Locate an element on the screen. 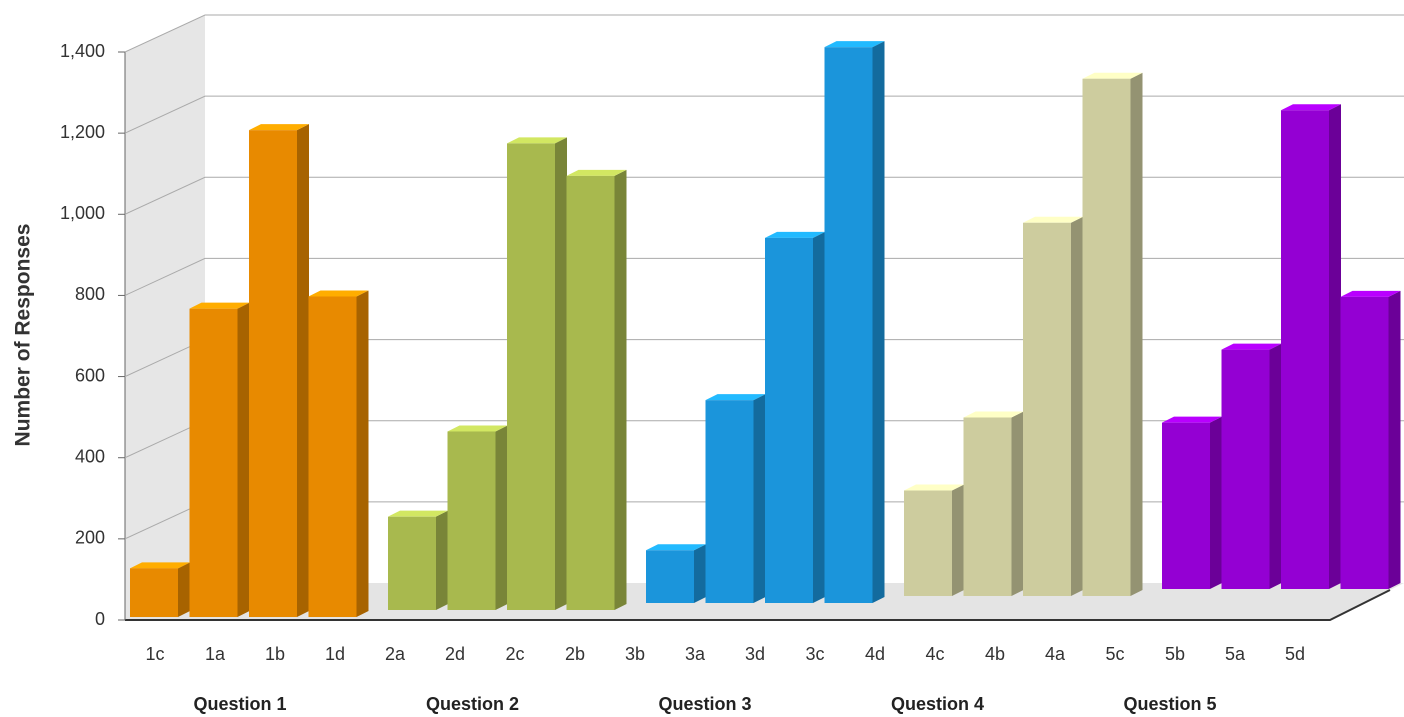  x-tick-label: 1b is located at coordinates (275, 654).